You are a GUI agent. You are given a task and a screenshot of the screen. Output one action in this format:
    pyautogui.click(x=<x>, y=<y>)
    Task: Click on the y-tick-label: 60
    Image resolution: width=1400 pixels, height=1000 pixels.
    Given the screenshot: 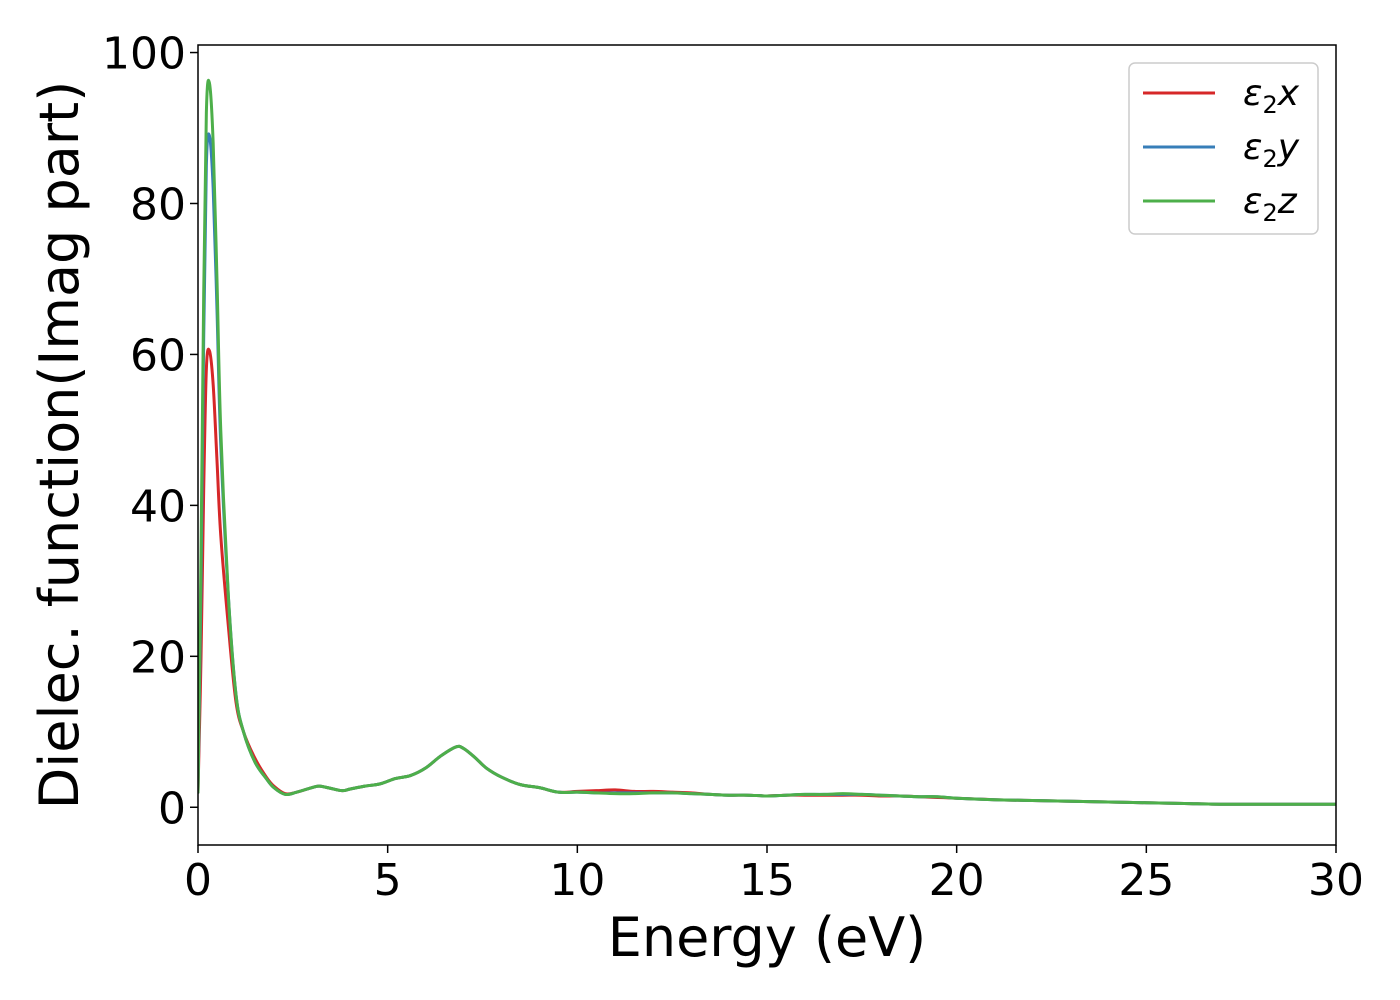 What is the action you would take?
    pyautogui.click(x=158, y=355)
    